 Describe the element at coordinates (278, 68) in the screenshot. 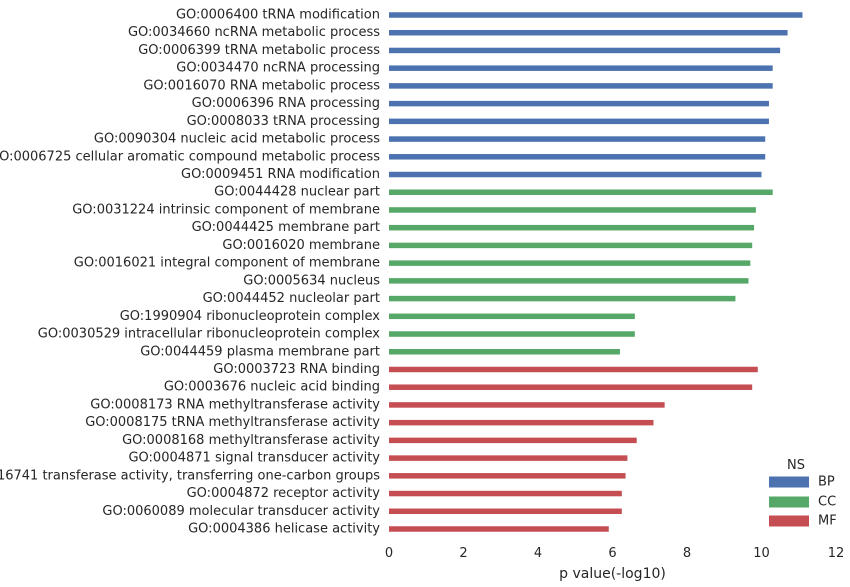

I see `category-label: GO:0034470 ncRNA processing` at that location.